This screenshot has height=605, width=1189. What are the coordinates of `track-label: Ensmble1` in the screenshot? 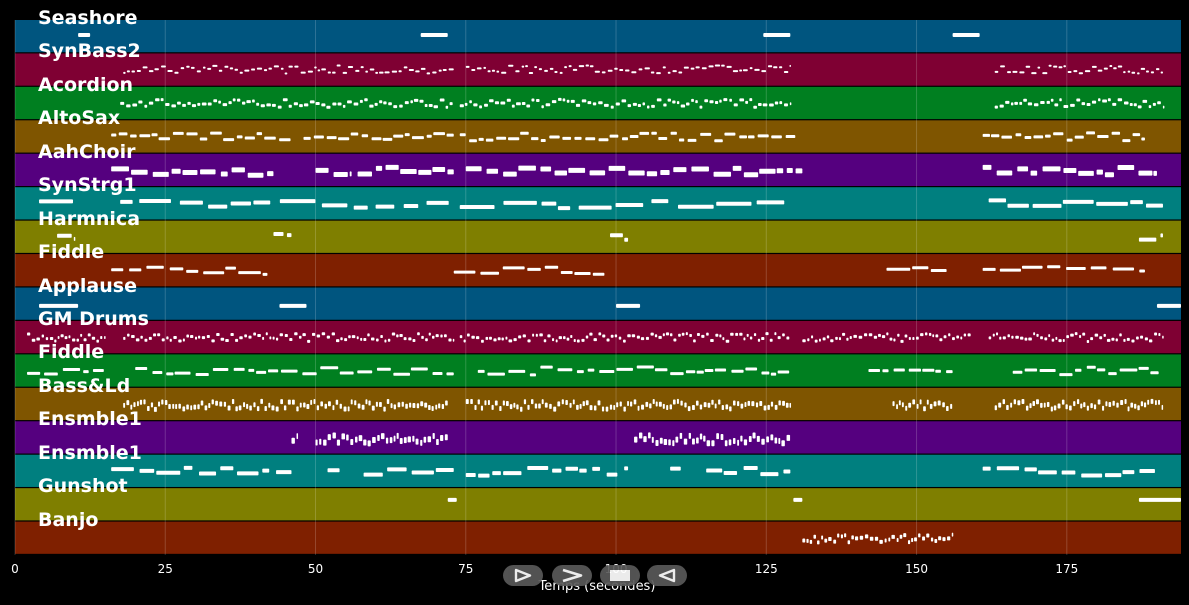 It's located at (90, 419).